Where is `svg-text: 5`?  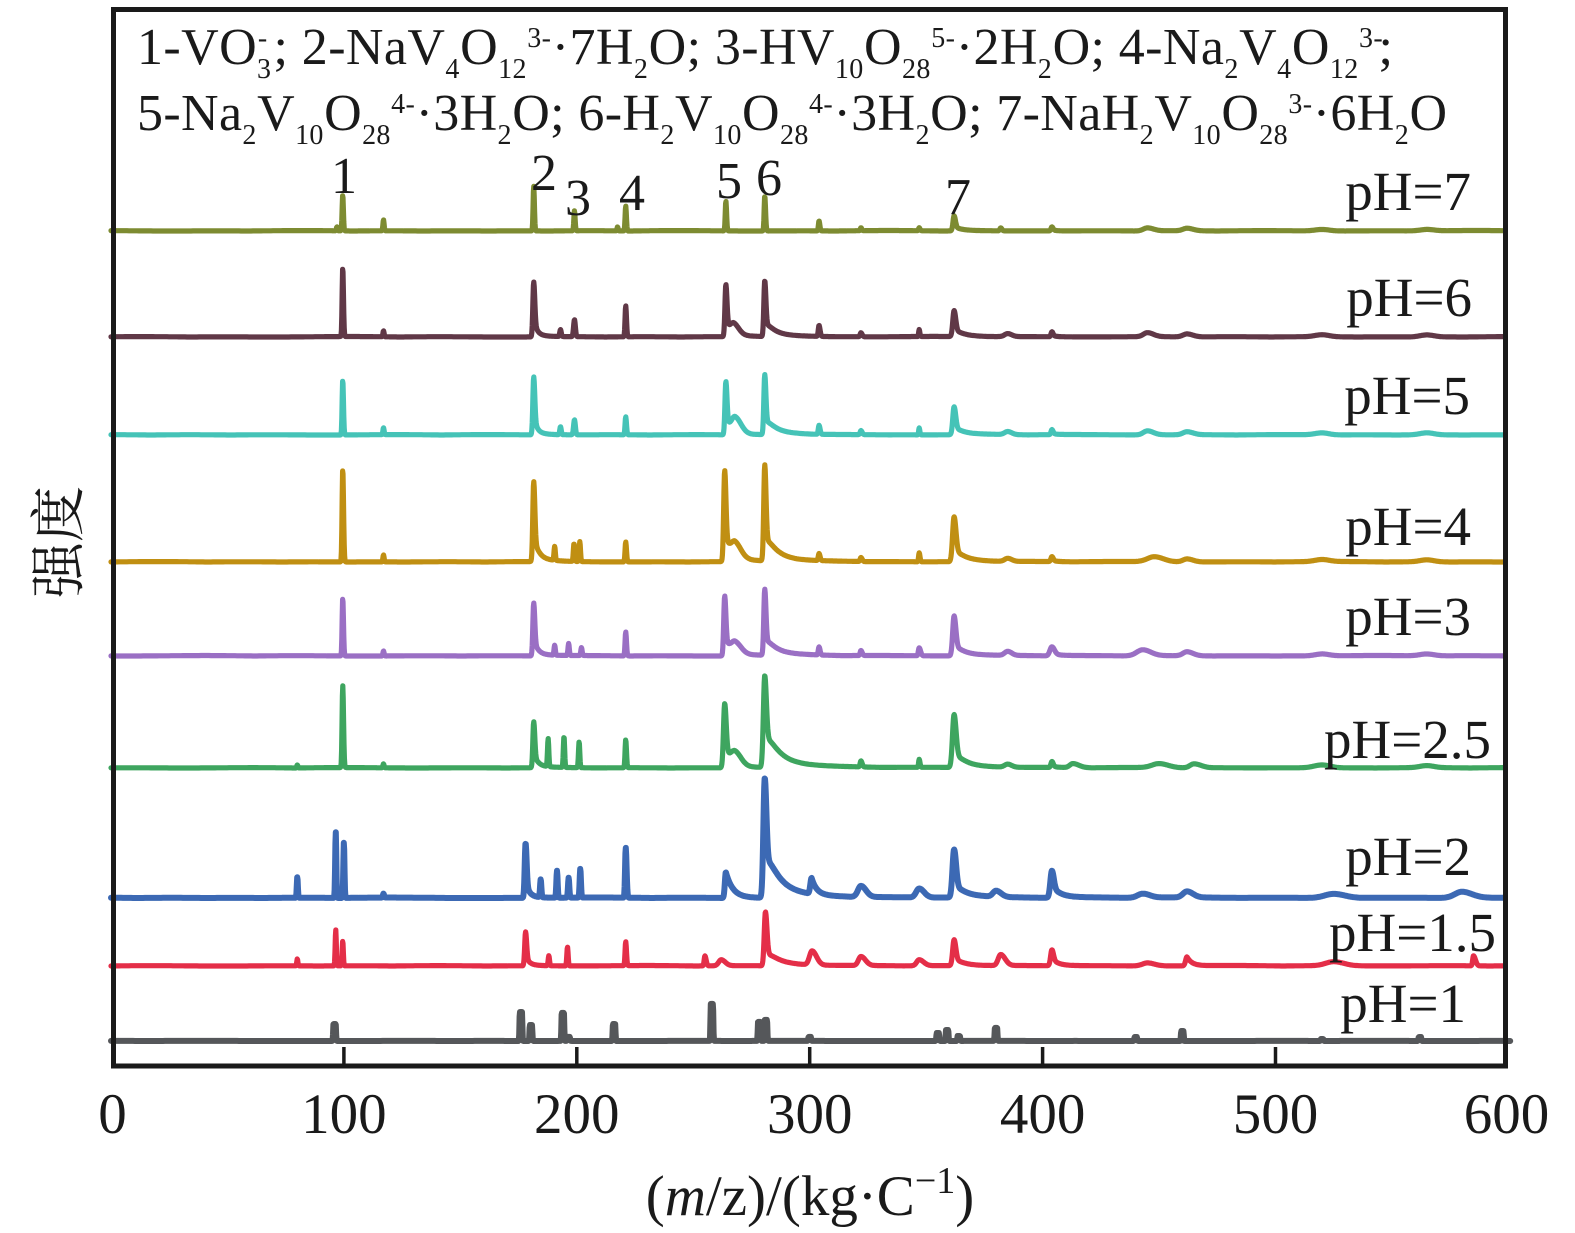 svg-text: 5 is located at coordinates (729, 181).